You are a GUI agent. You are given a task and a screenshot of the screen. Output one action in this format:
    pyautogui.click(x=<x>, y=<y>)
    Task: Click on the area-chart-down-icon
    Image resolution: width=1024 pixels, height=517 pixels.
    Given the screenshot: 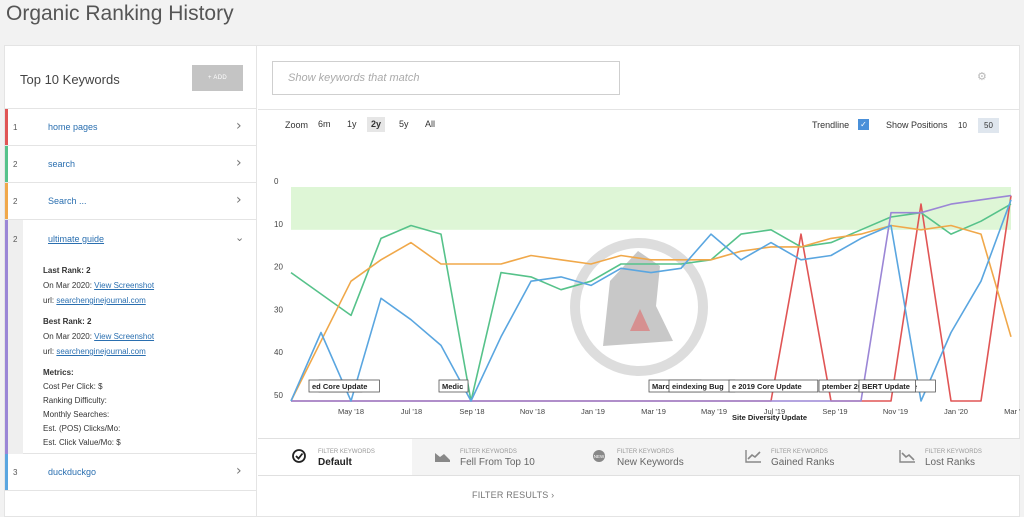 What is the action you would take?
    pyautogui.click(x=442, y=457)
    